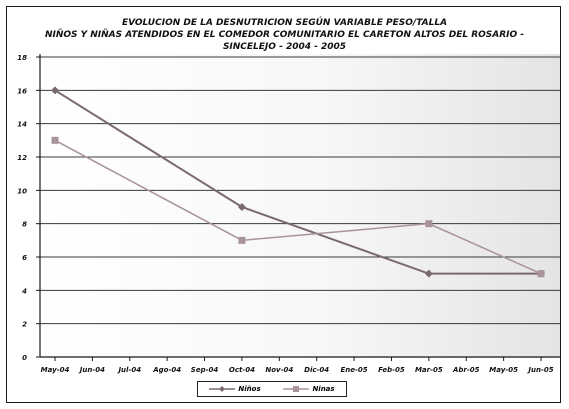  I want to click on legend-swatch-ninos, so click(222, 389).